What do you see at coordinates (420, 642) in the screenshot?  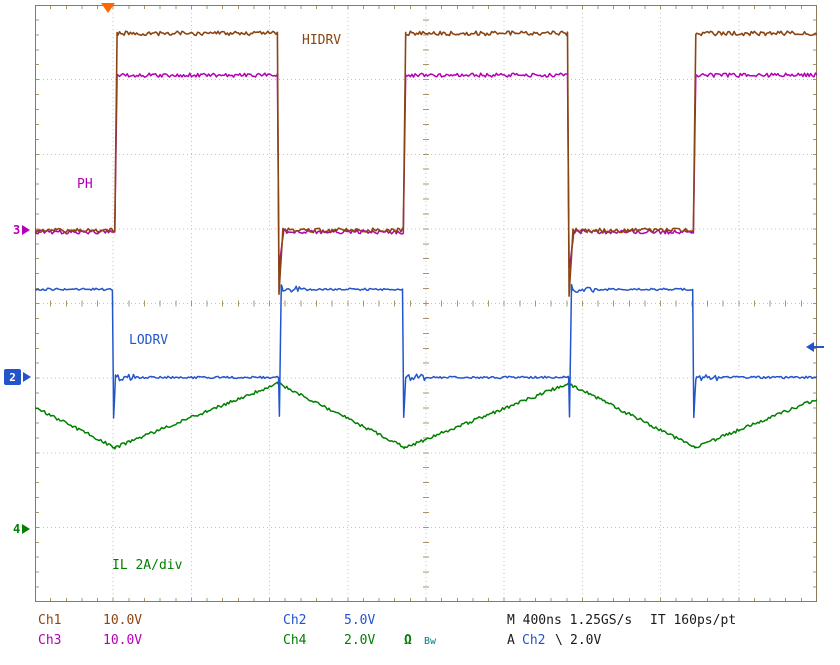 I see `readout-row-2: Ch3 10.0V Ch4 2.0V Ω Bw A Ch2 \ 2.0V` at bounding box center [420, 642].